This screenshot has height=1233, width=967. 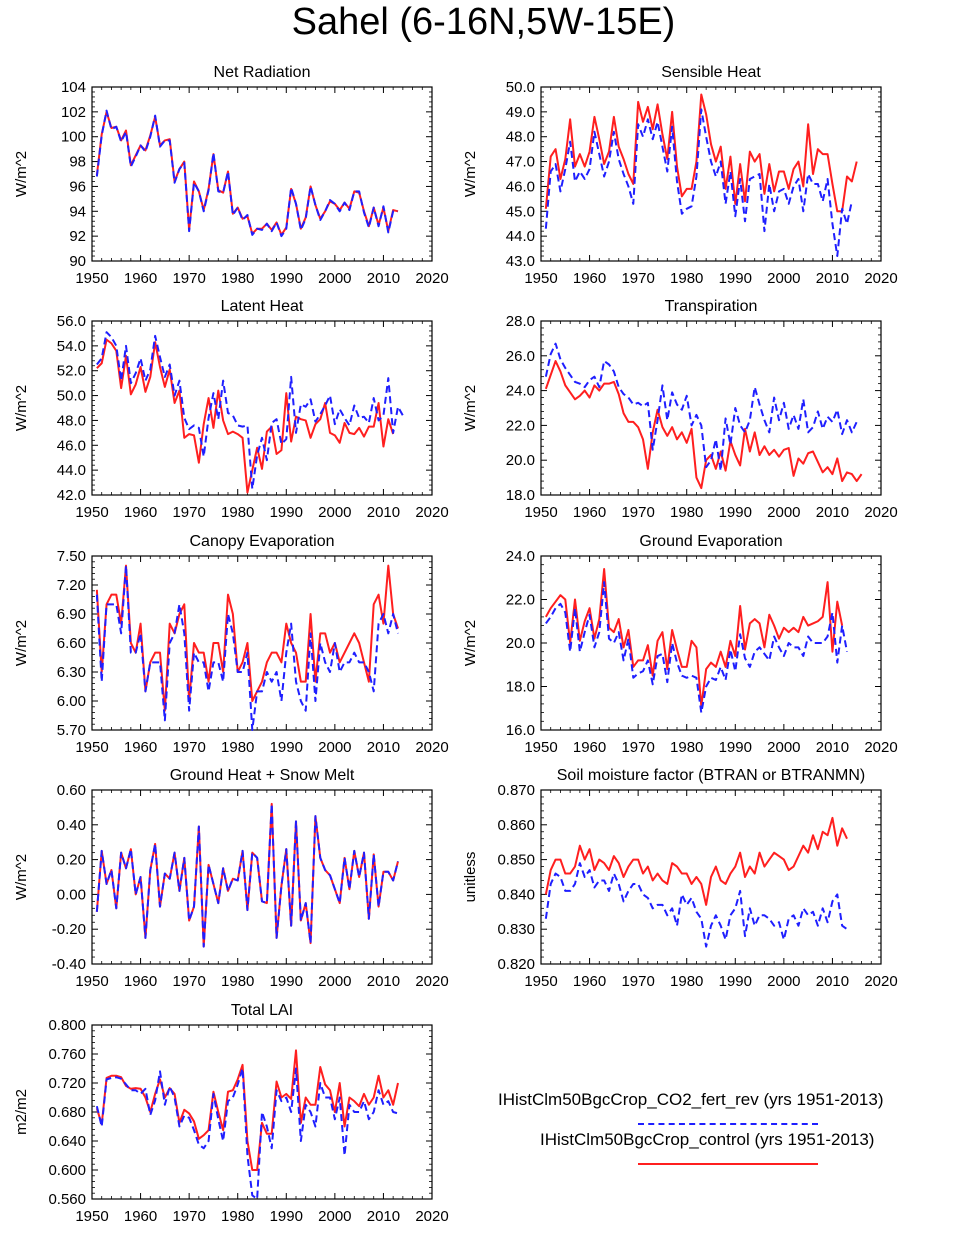 I want to click on latent-heat-xtick-label: 2020, so click(x=431, y=512).